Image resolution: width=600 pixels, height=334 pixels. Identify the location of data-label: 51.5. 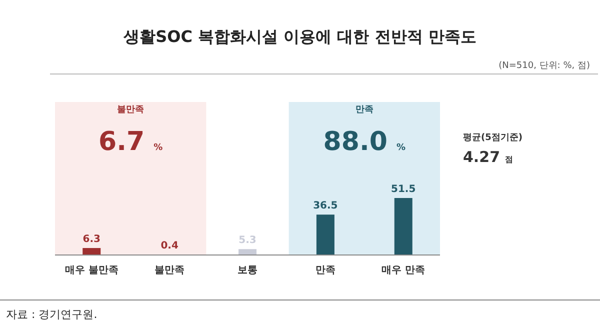
(403, 189).